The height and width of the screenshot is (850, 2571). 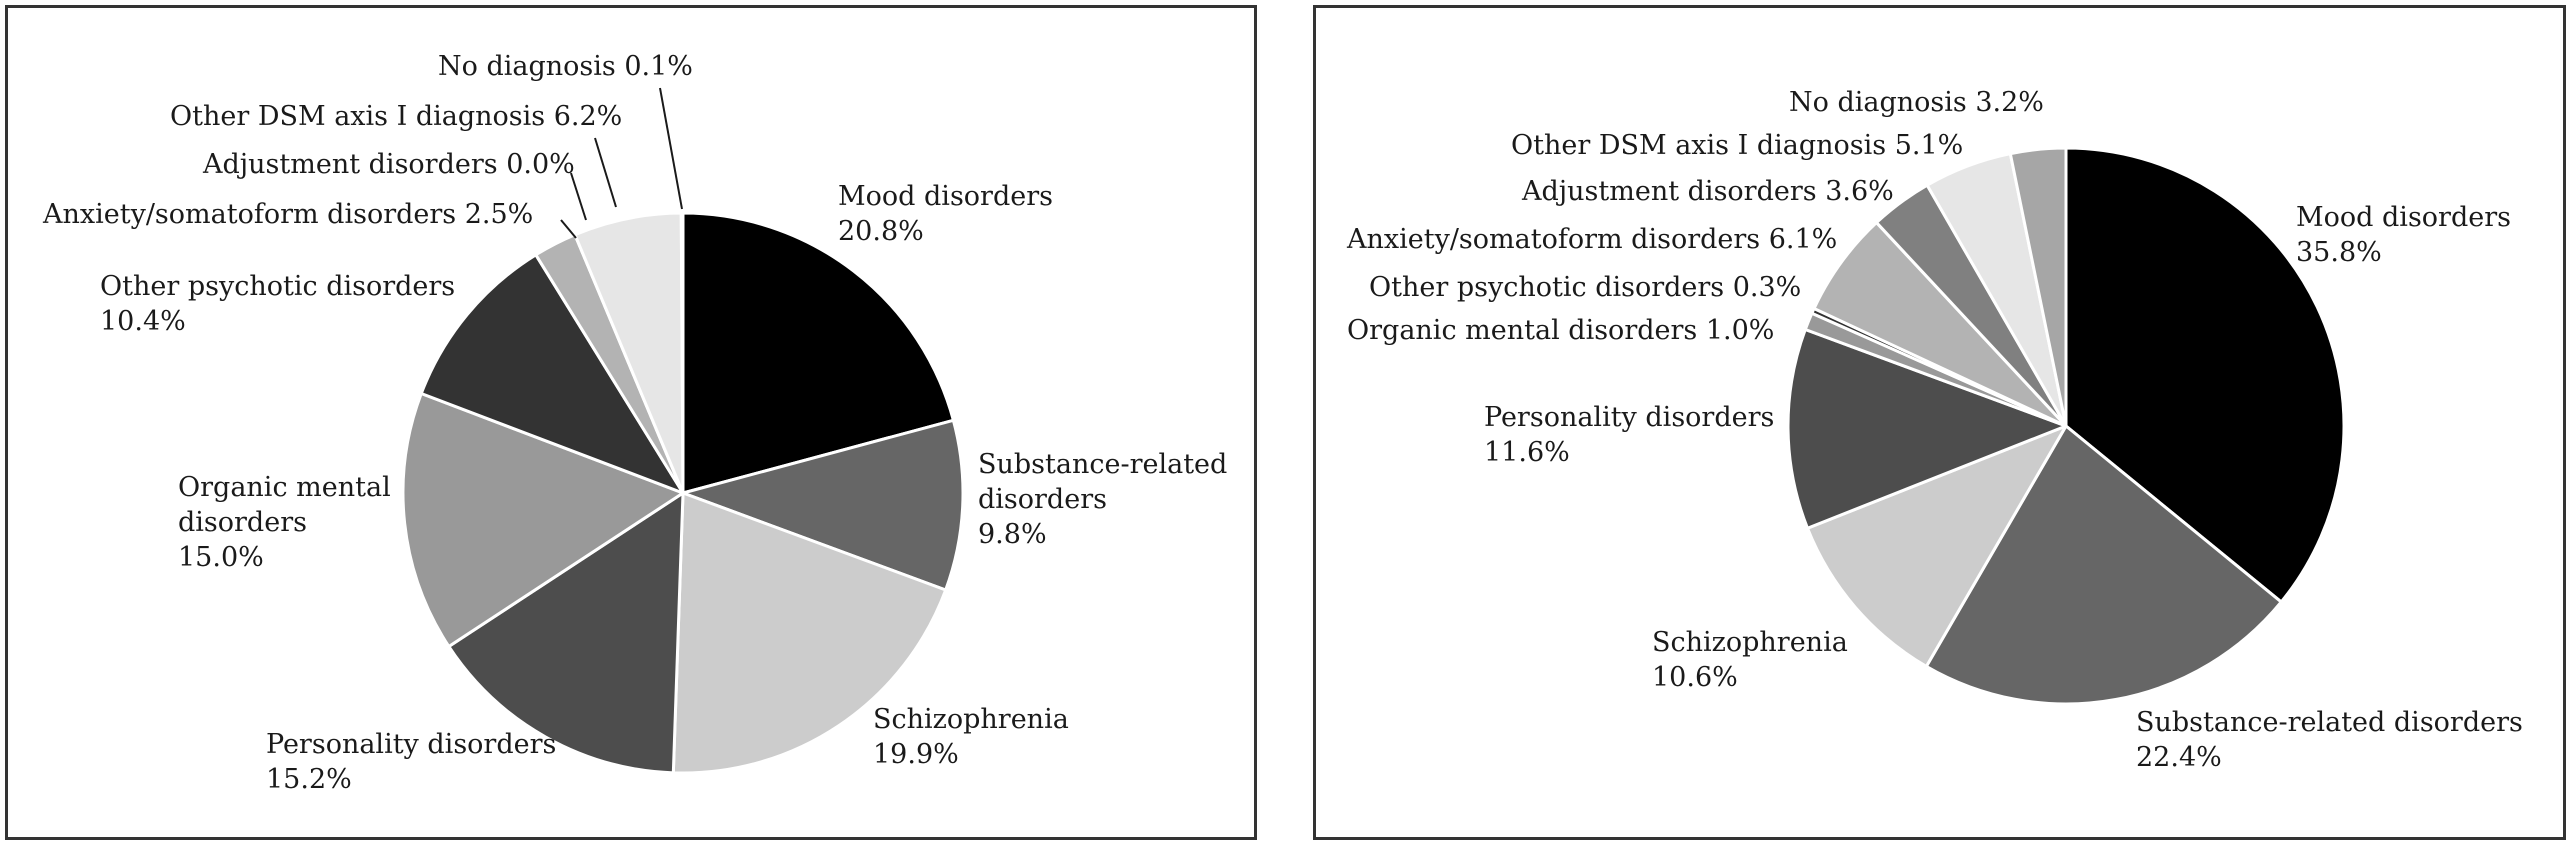 I want to click on leader-line-left-other-dsm-axis-i-diagnosis, so click(x=605, y=172).